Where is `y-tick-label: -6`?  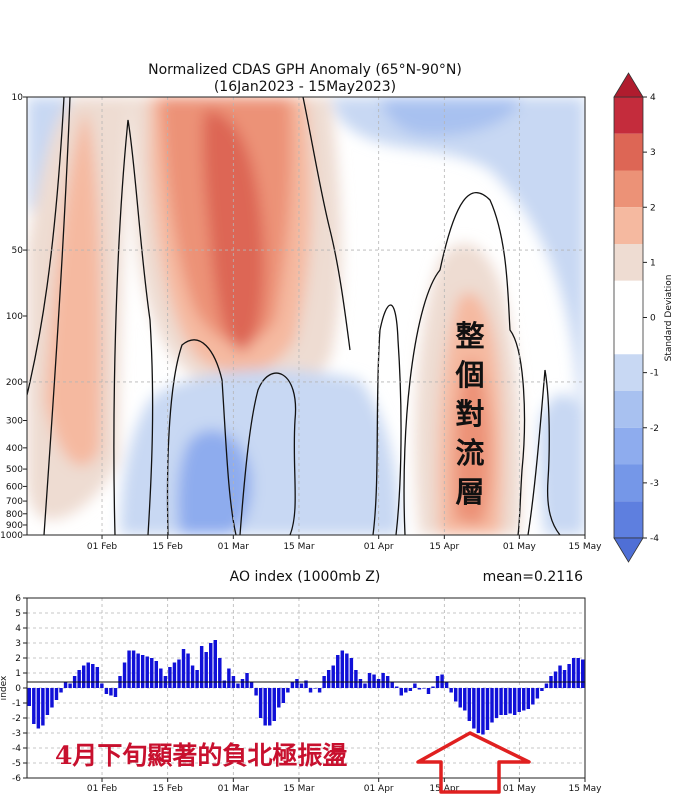
y-tick-label: -6 is located at coordinates (16, 779).